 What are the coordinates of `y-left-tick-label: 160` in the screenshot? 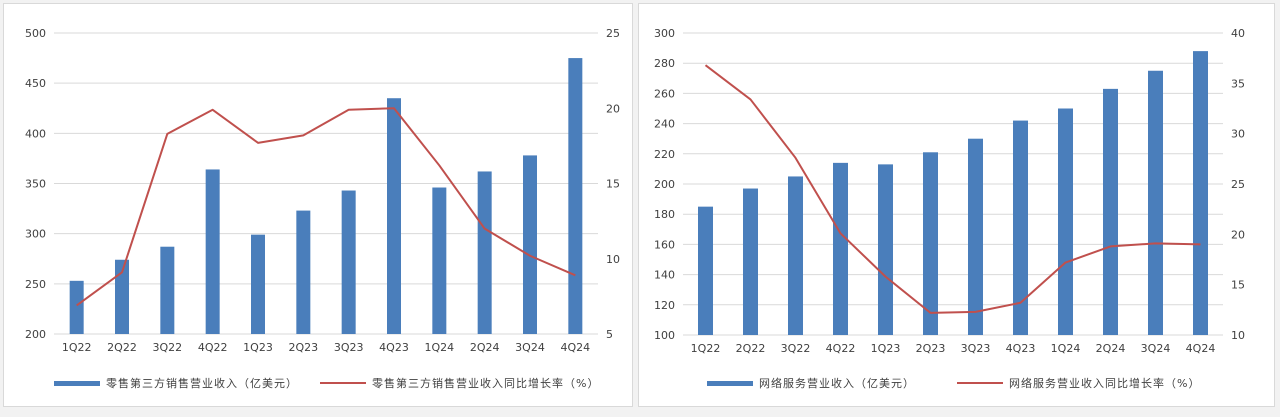 It's located at (664, 244).